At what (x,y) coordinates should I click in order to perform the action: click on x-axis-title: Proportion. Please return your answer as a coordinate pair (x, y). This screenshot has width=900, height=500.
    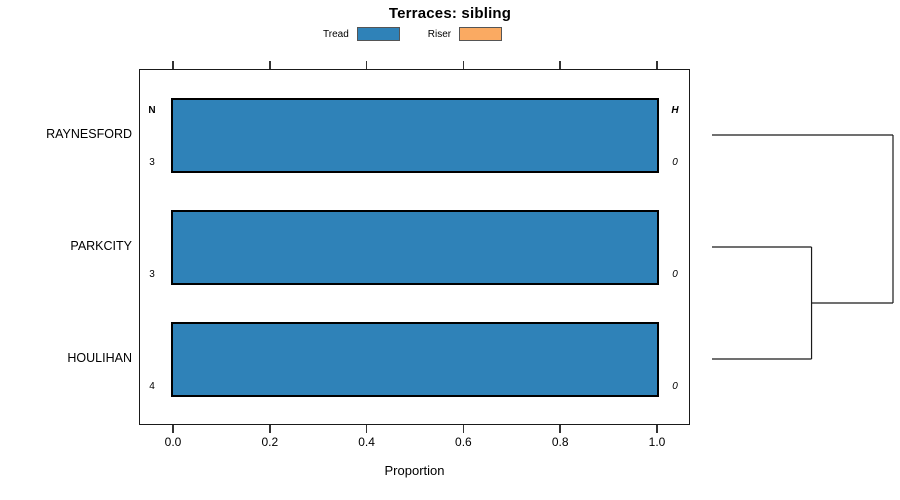
    Looking at the image, I should click on (414, 470).